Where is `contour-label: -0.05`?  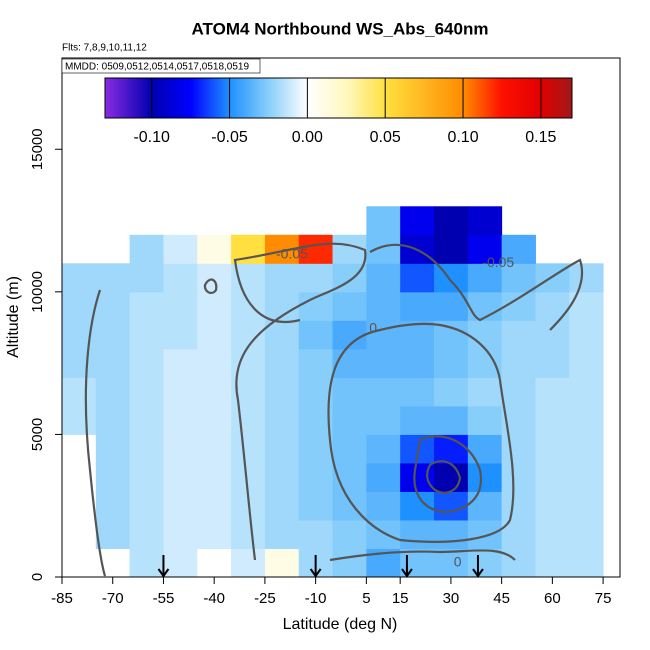 contour-label: -0.05 is located at coordinates (292, 253).